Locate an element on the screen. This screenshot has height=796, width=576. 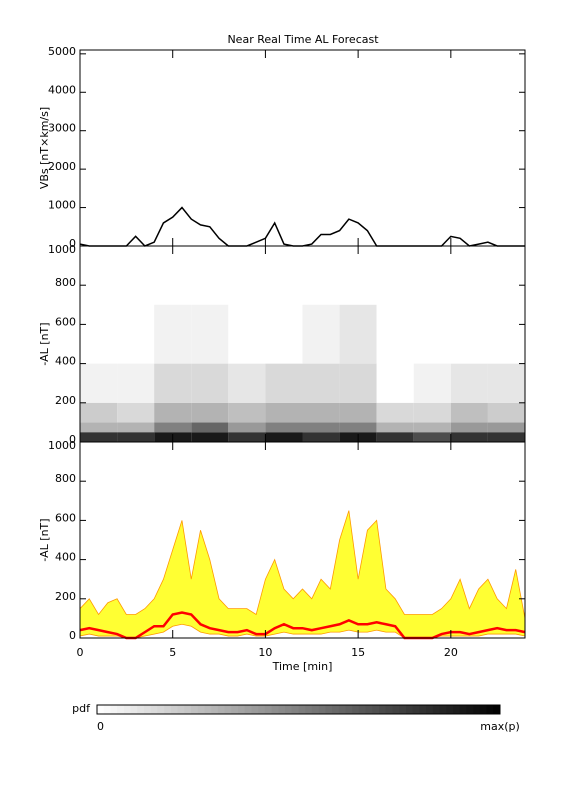
colorbar-tick-label: 0 is located at coordinates (100, 726).